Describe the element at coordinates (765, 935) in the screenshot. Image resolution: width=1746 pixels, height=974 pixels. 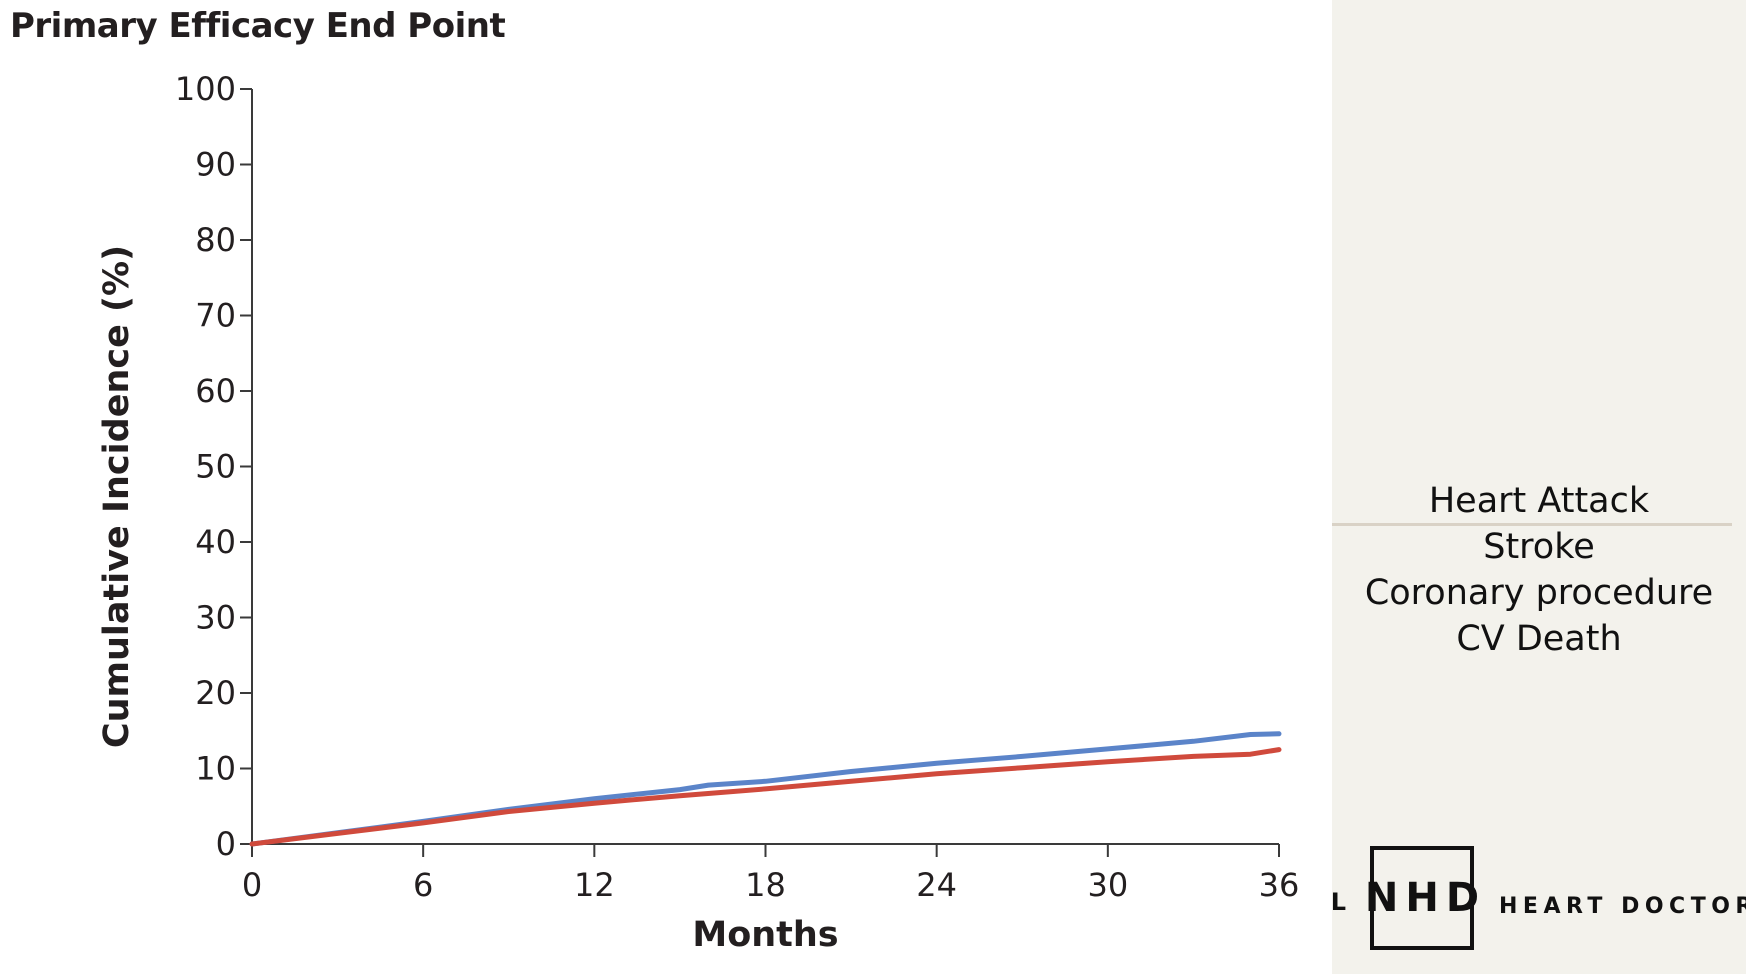
I see `x-axis-label: Months` at that location.